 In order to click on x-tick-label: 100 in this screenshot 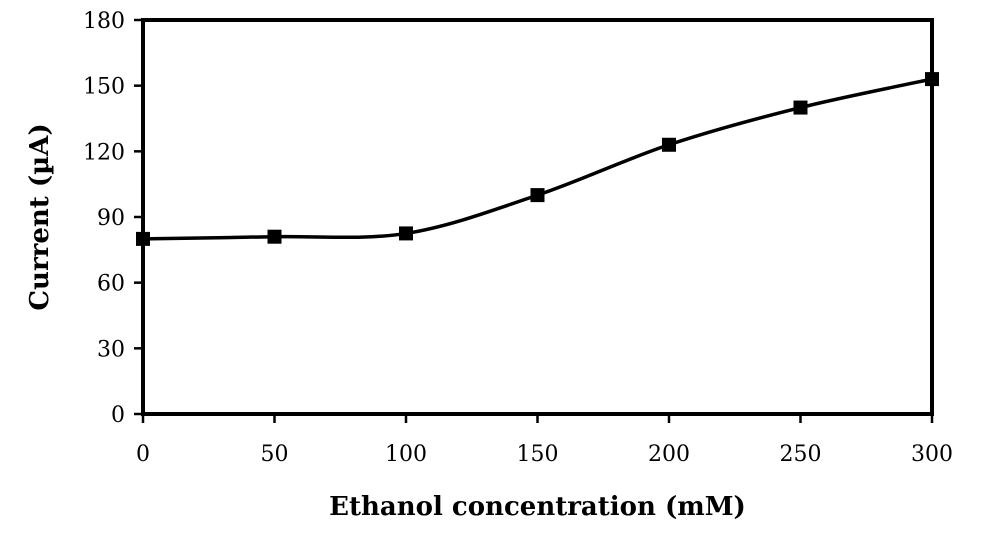, I will do `click(406, 454)`.